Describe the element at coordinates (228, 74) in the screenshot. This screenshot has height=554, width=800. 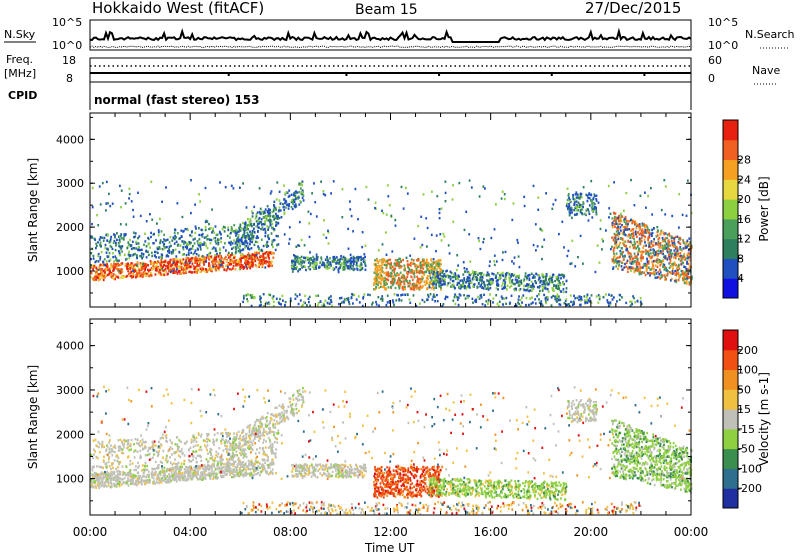
I see `freq-marker` at that location.